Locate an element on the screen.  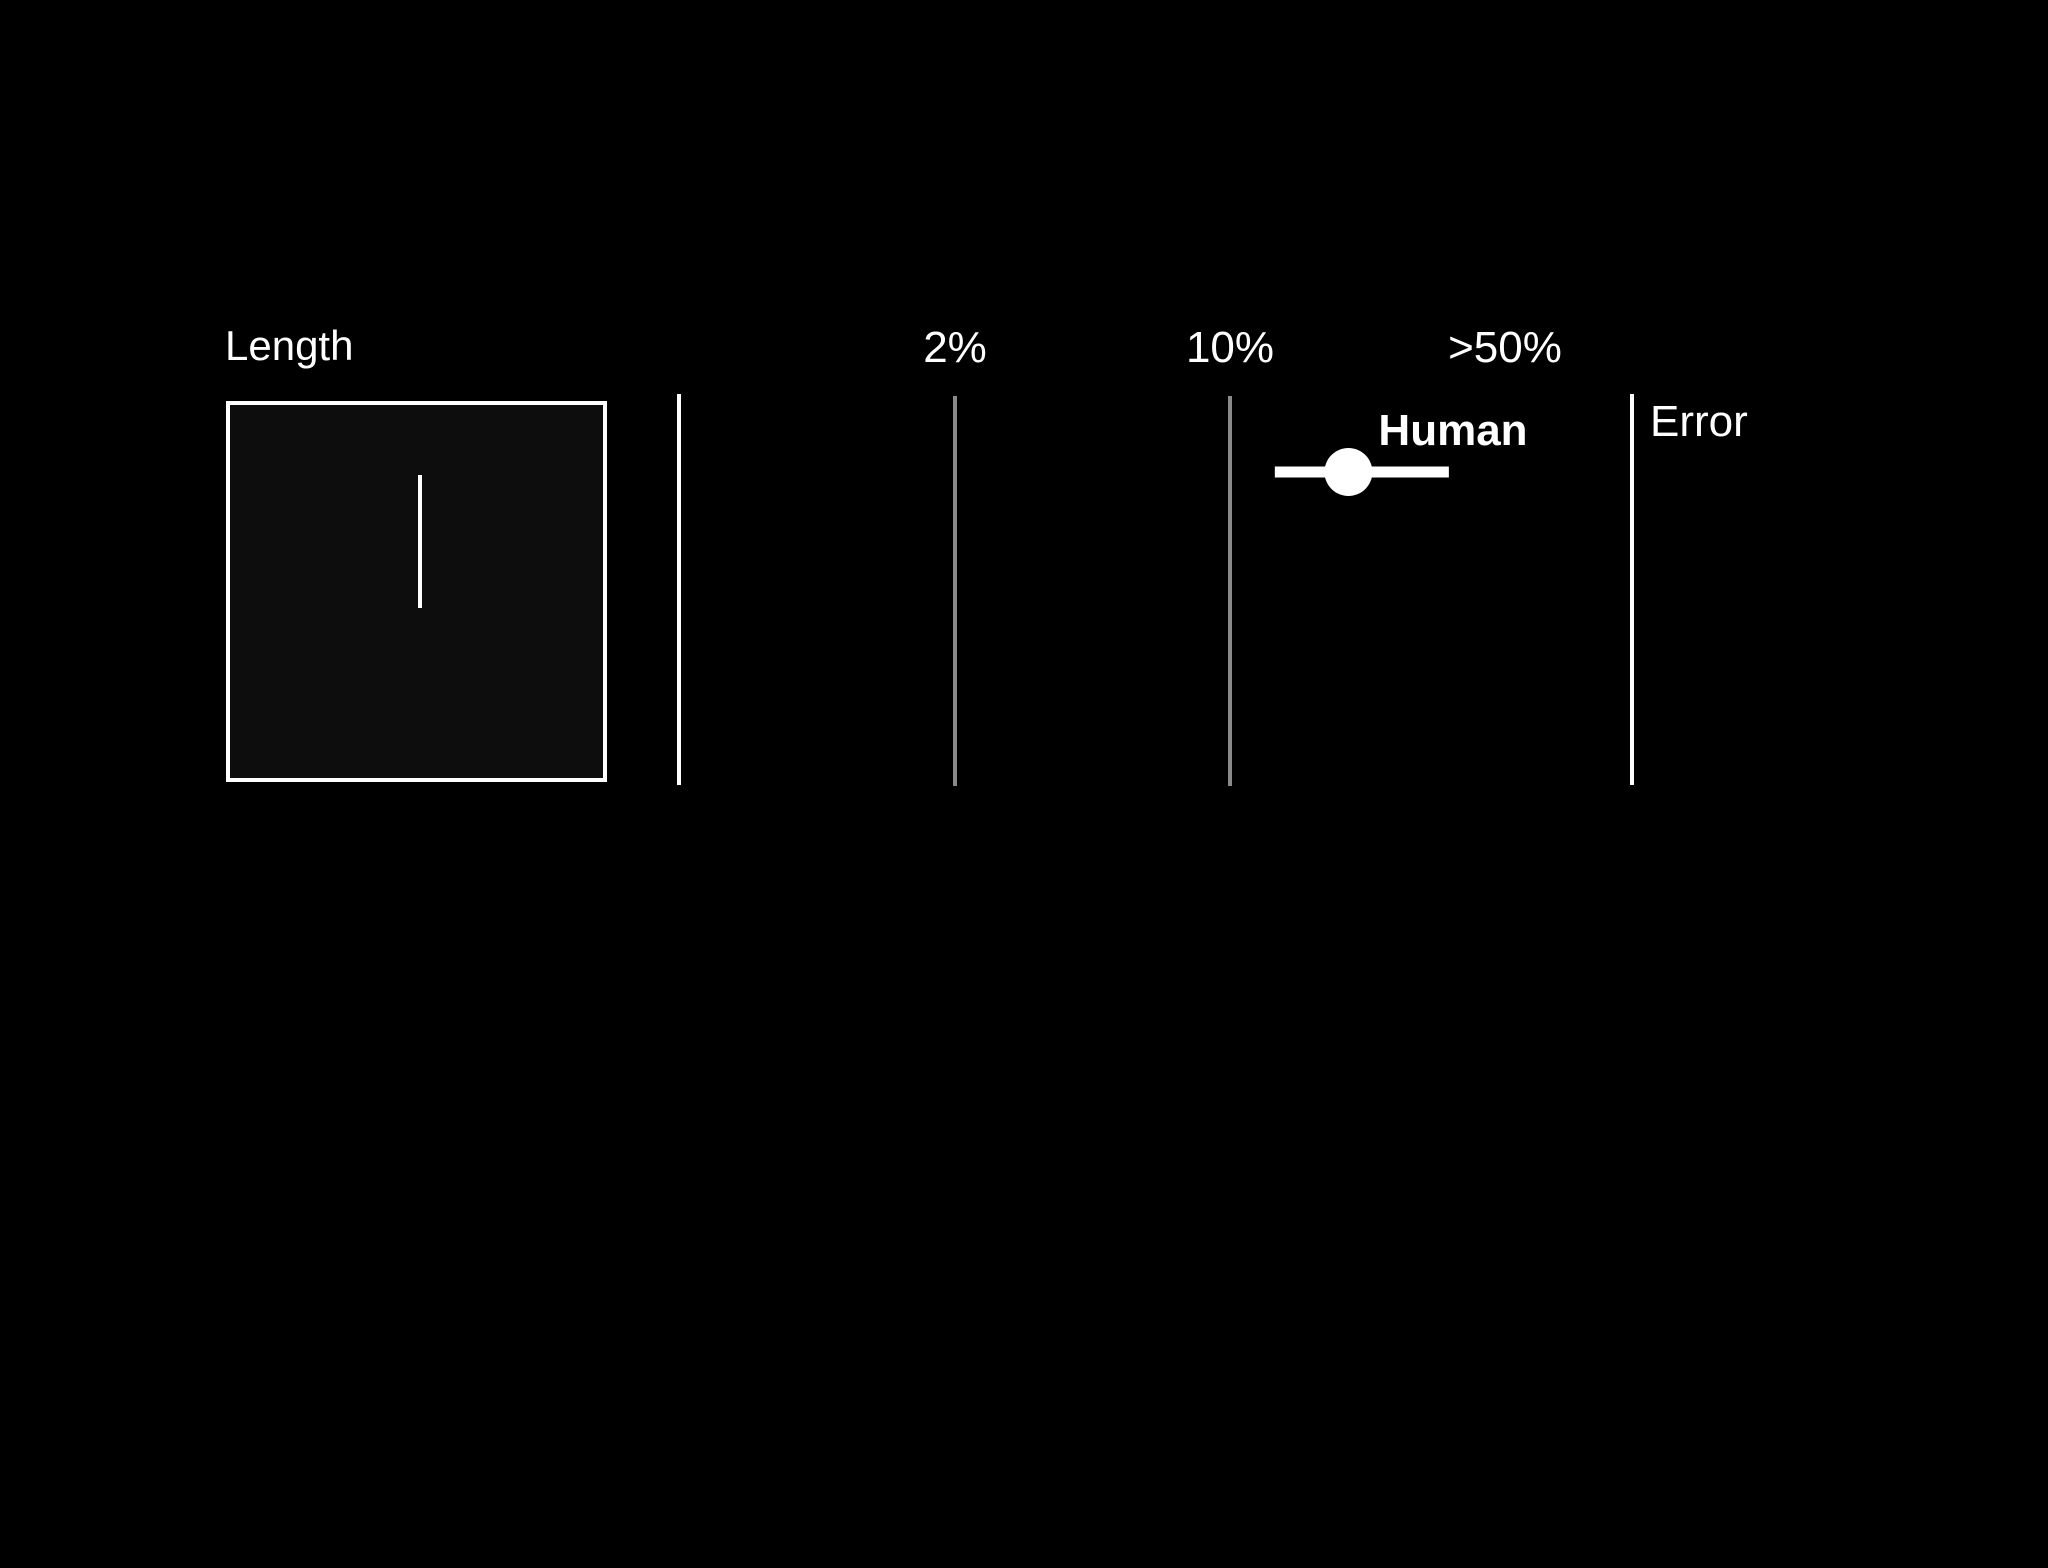
points-layer: Human is located at coordinates (1401, 451).